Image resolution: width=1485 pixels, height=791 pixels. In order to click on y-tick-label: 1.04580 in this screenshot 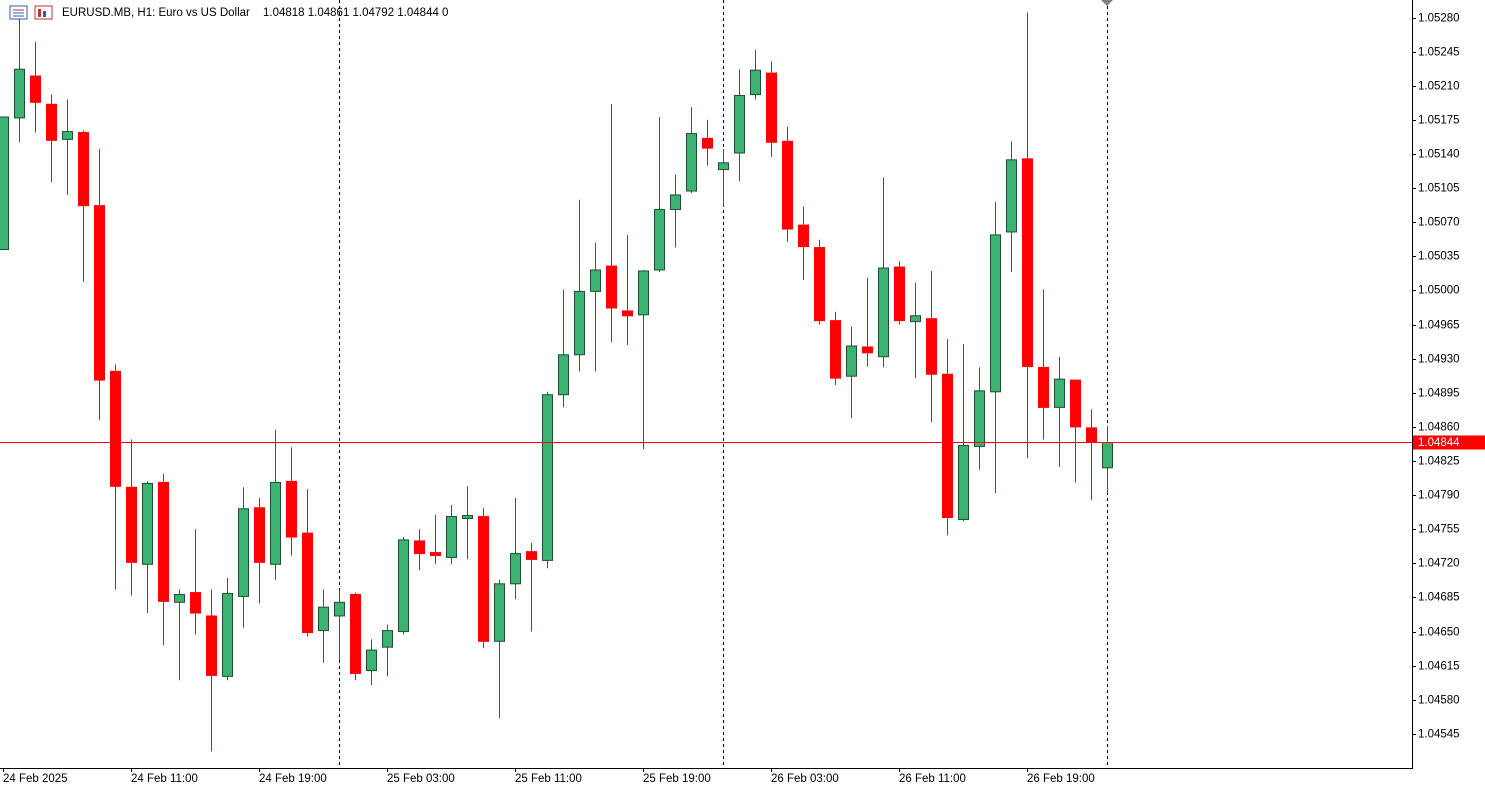, I will do `click(1439, 701)`.